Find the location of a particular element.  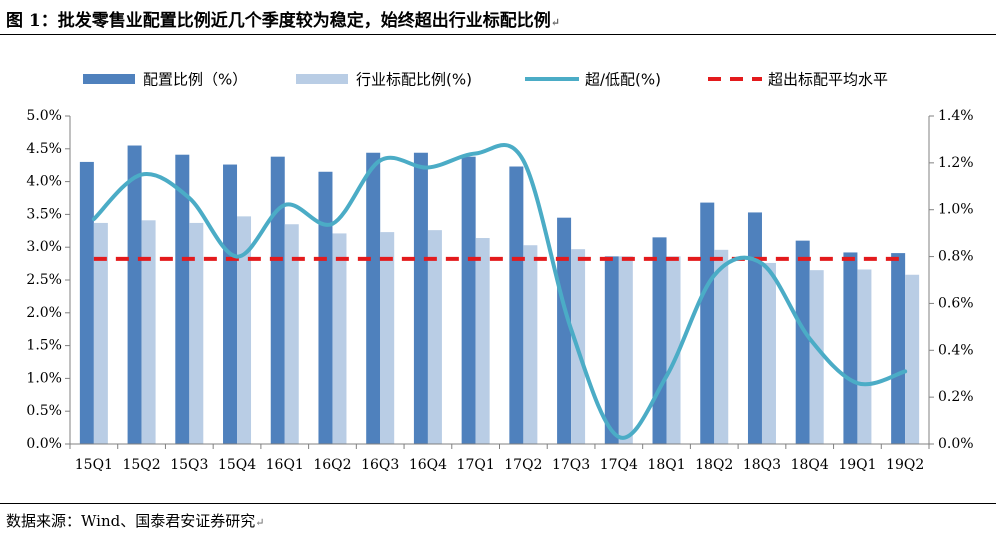

source-note: 数据来源：Wind、国泰君安证券研究↵ is located at coordinates (135, 521).